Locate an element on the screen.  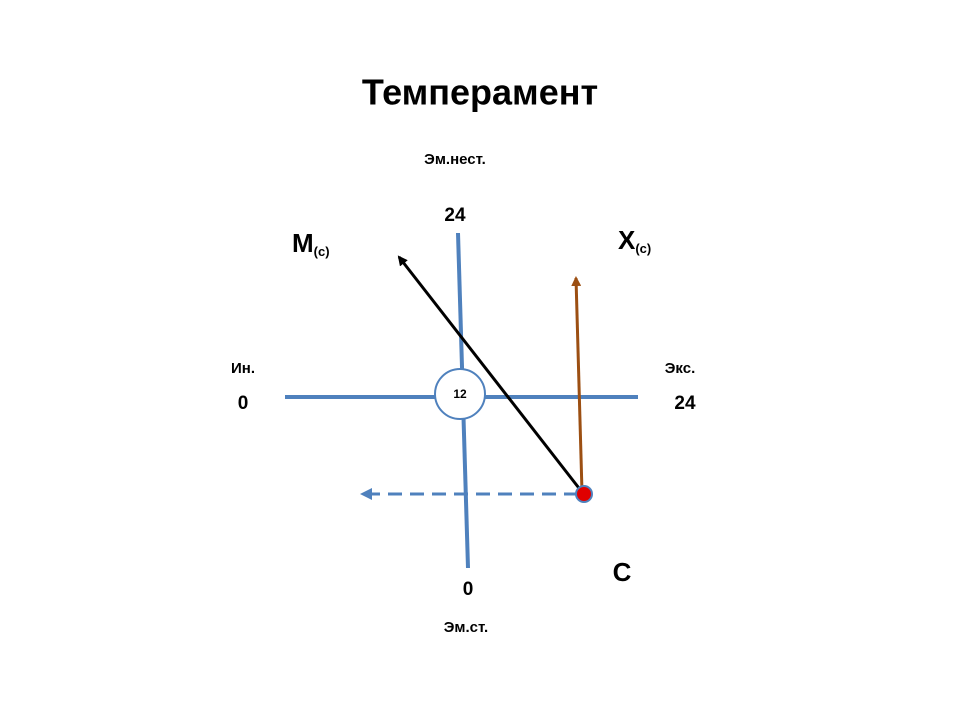
vector-m-label: М(с) is located at coordinates (311, 244).